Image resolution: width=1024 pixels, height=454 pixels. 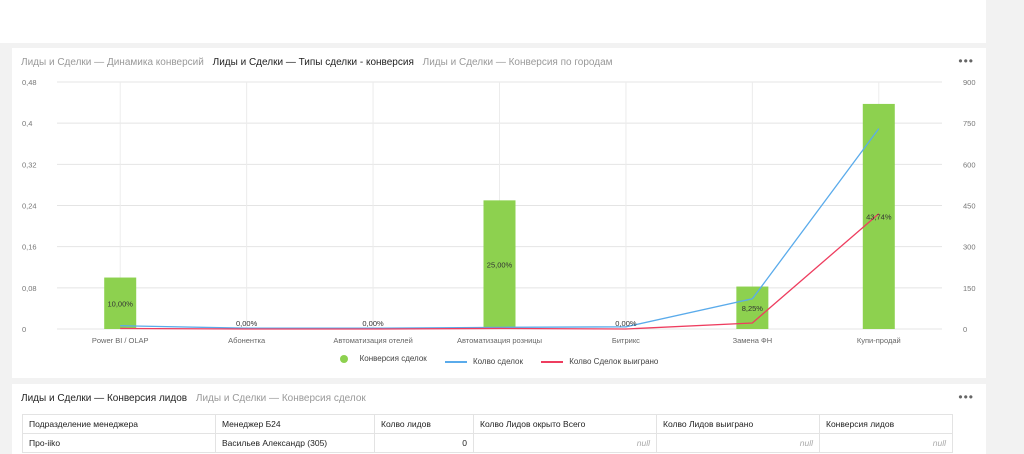 What do you see at coordinates (753, 340) in the screenshot?
I see `x-axis-tick: Замена ФН` at bounding box center [753, 340].